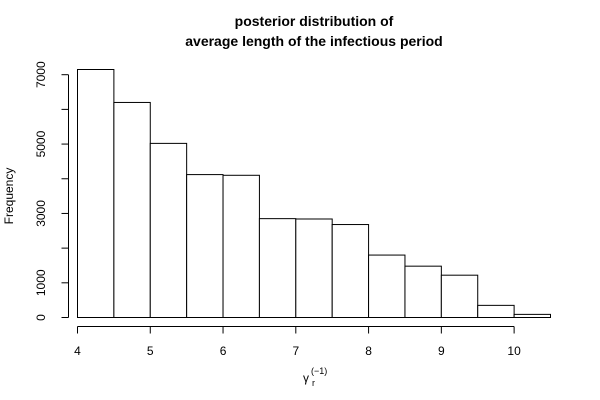  I want to click on chart-title-line-1: posterior distribution of, so click(314, 21).